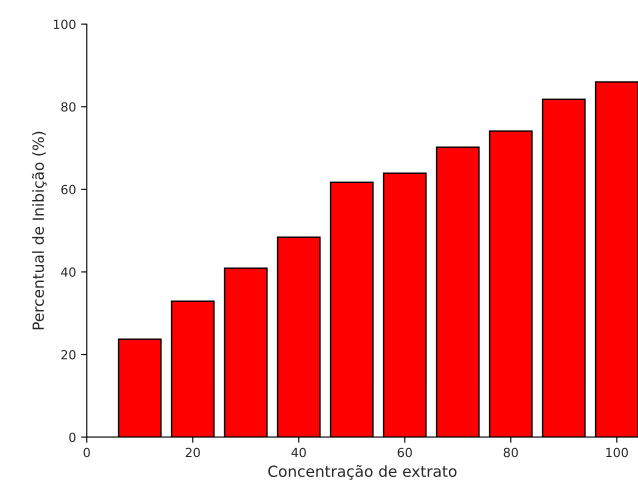 The width and height of the screenshot is (638, 503). I want to click on y-tick-label: 0, so click(72, 437).